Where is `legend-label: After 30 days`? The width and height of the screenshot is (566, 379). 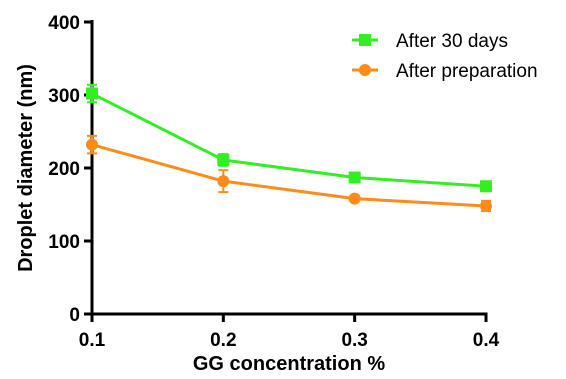 legend-label: After 30 days is located at coordinates (452, 41).